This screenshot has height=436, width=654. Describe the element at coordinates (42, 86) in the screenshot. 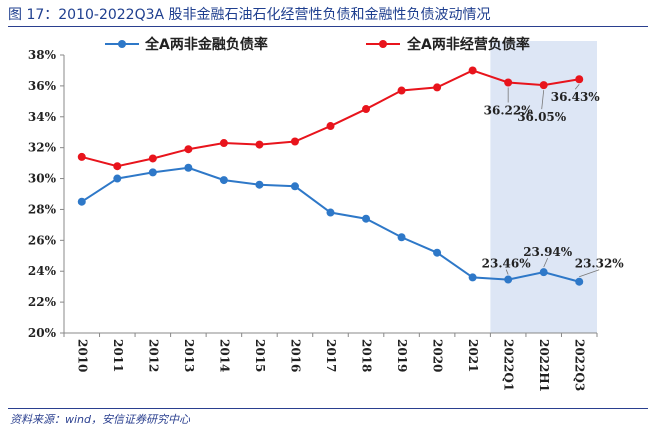

I see `y-tick-label: 36%` at that location.